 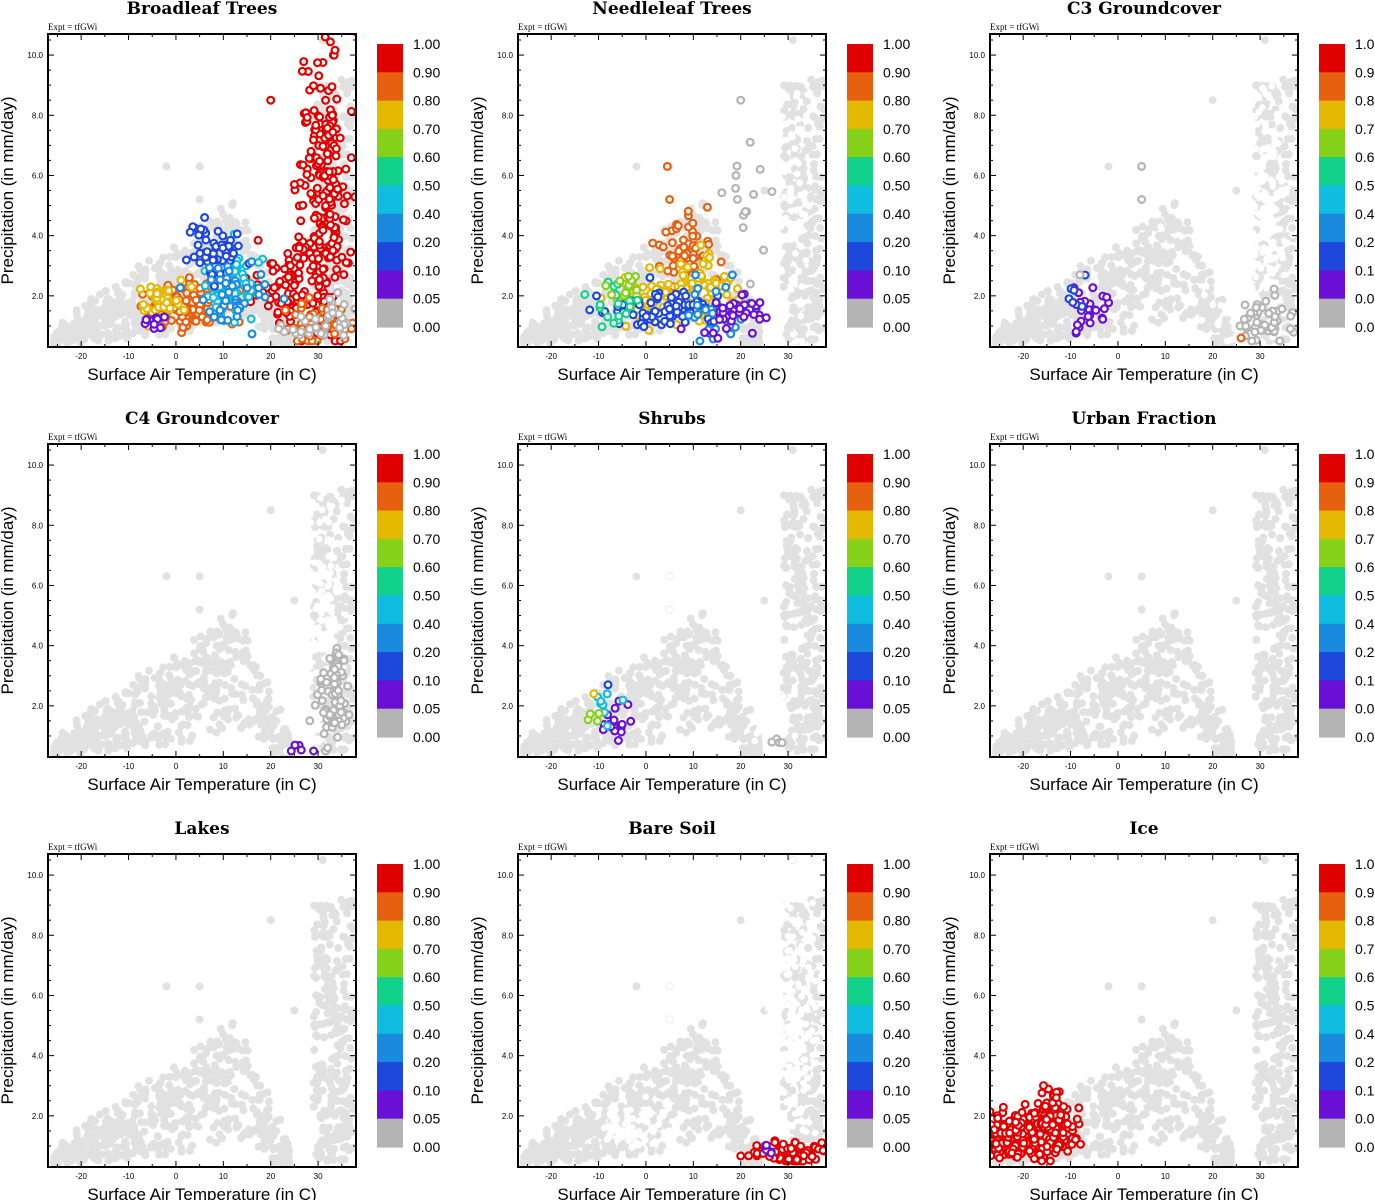 I want to click on scatter-points, so click(x=672, y=191).